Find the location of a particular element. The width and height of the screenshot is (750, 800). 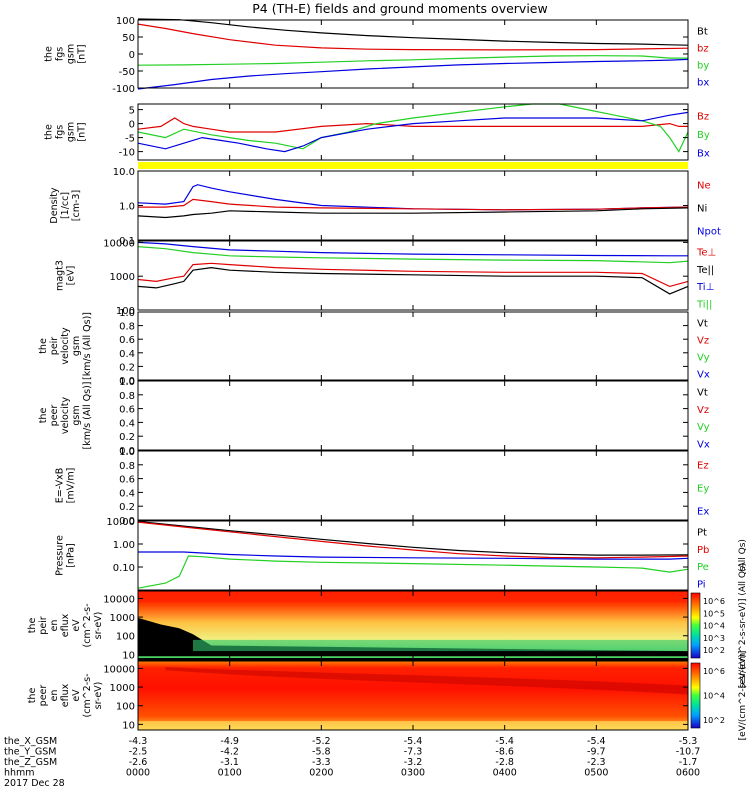

legend-Pb: Pb is located at coordinates (703, 550).